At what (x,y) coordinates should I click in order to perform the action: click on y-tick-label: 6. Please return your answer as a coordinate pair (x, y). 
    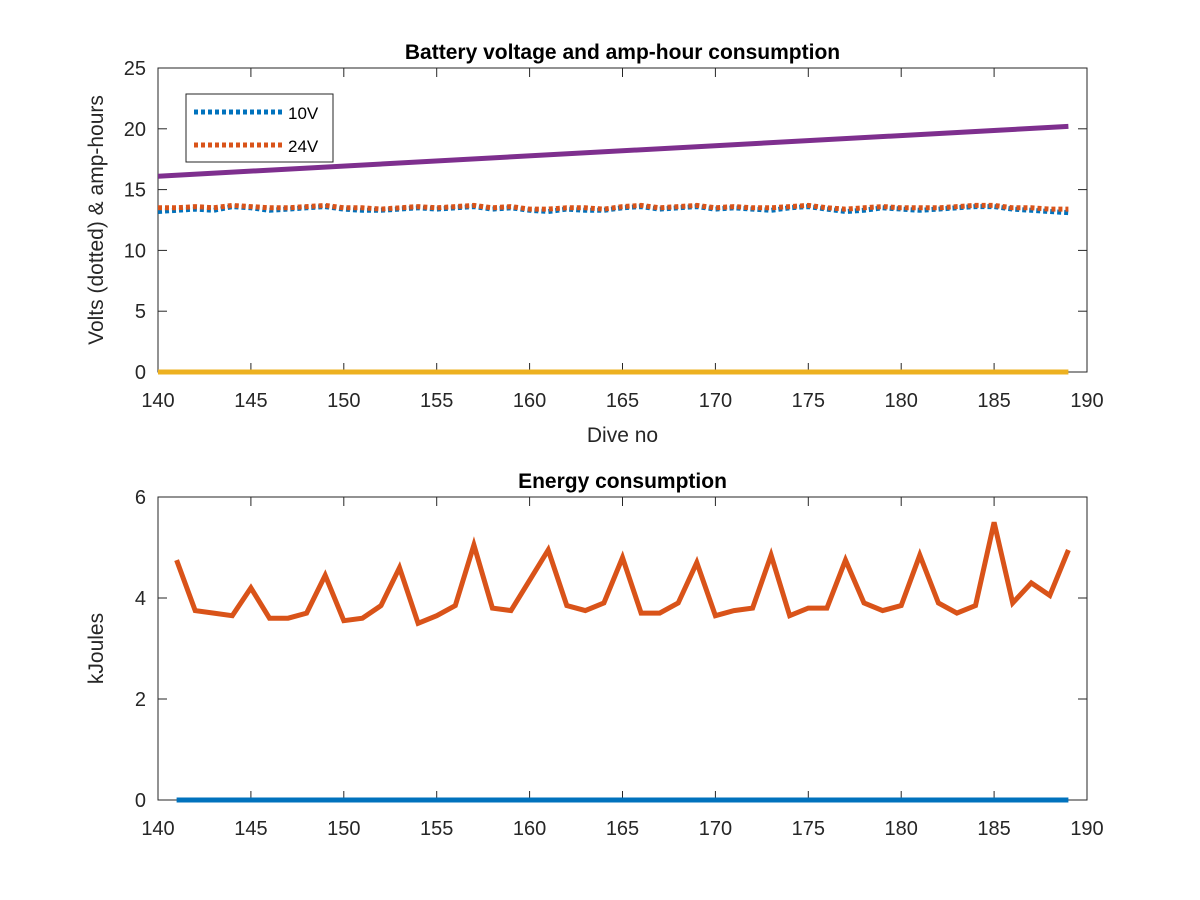
    Looking at the image, I should click on (140, 498).